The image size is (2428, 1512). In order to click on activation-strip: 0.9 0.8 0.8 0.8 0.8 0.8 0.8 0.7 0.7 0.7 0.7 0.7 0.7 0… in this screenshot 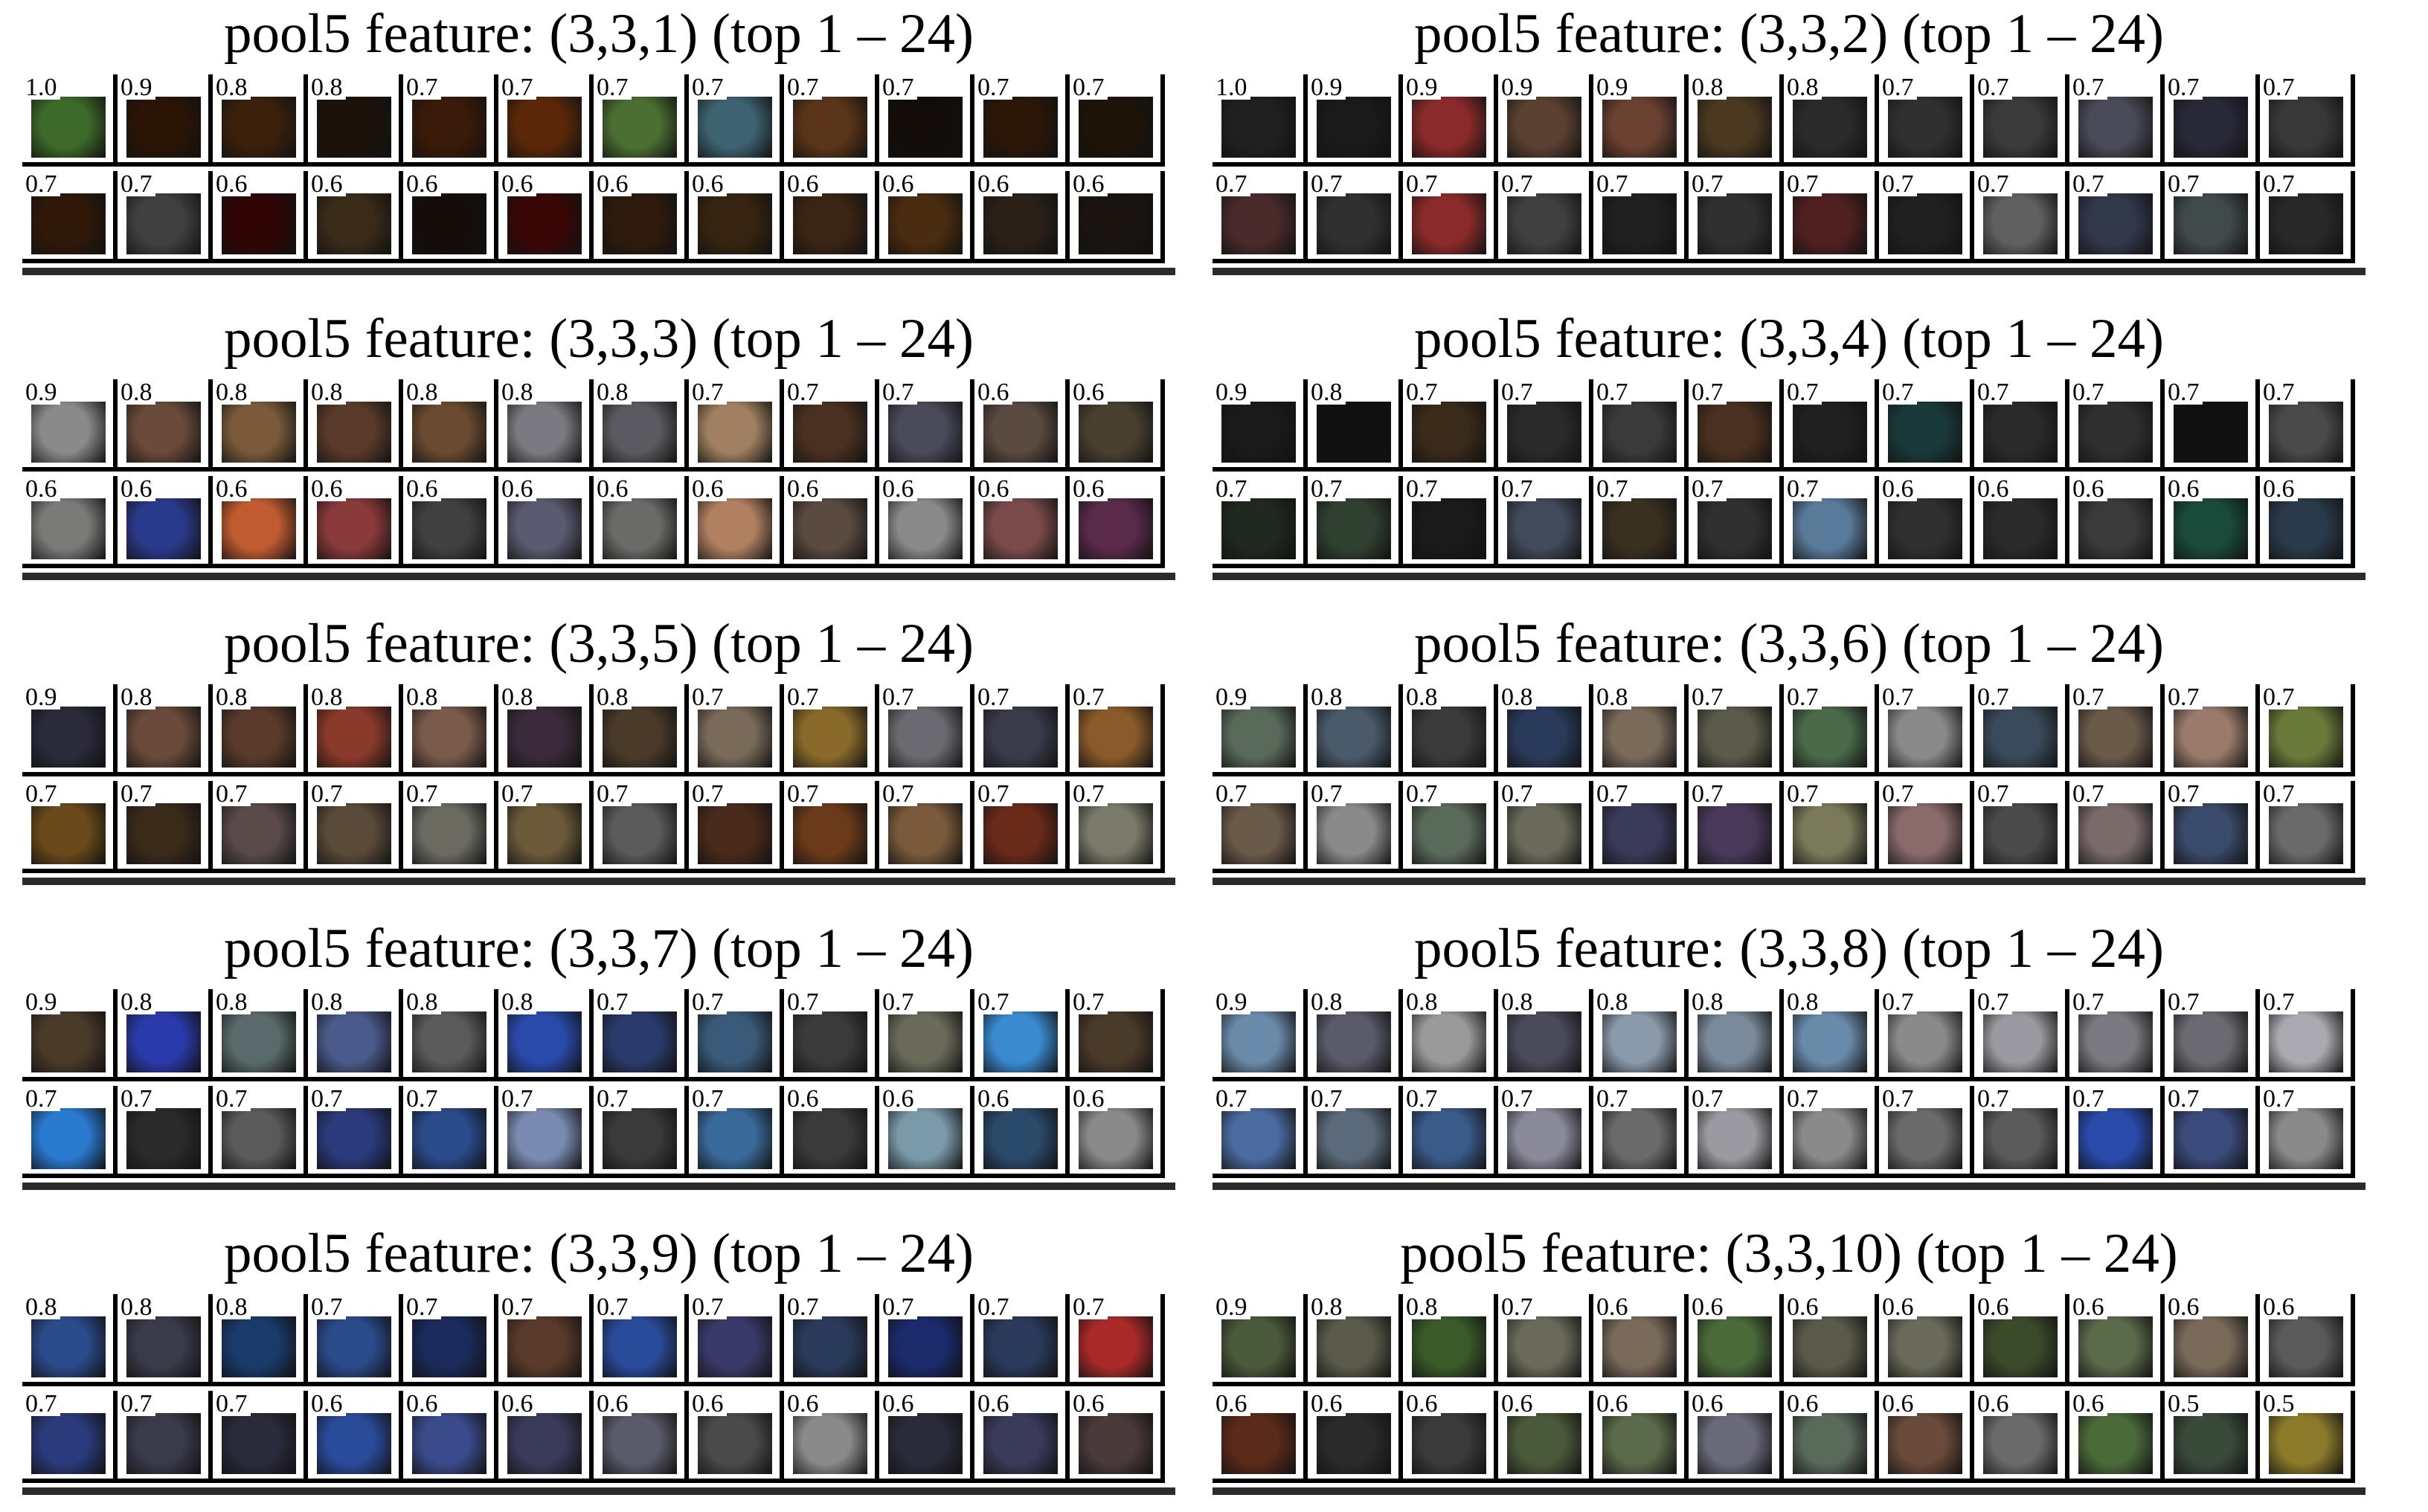, I will do `click(598, 784)`.